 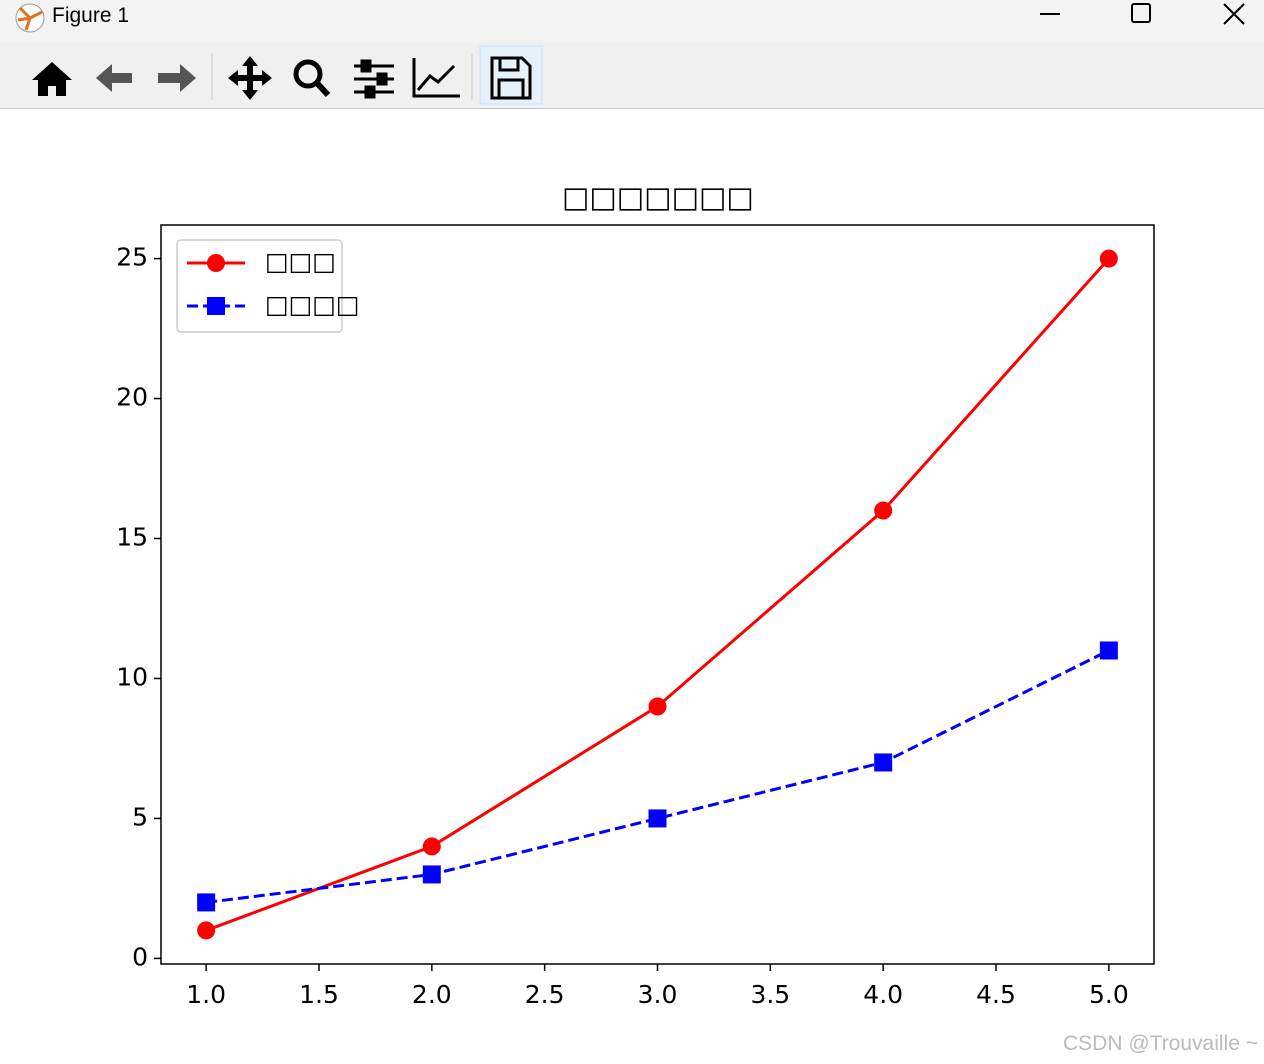 I want to click on x-tick-label: 5.0, so click(x=1109, y=994).